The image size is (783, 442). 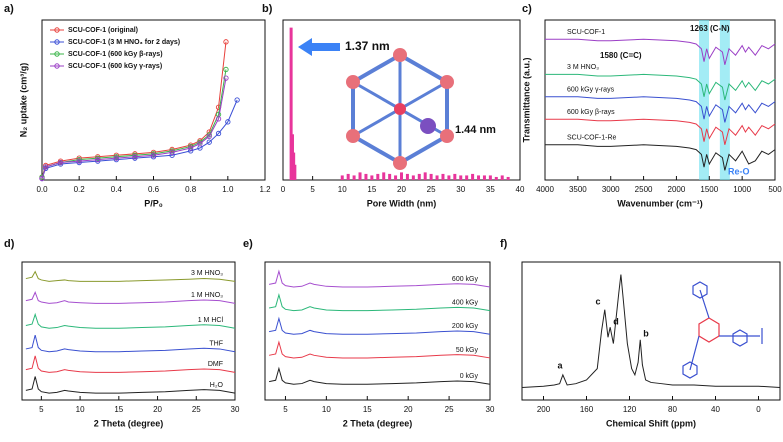 I want to click on x-tick-label: 40, so click(x=715, y=409).